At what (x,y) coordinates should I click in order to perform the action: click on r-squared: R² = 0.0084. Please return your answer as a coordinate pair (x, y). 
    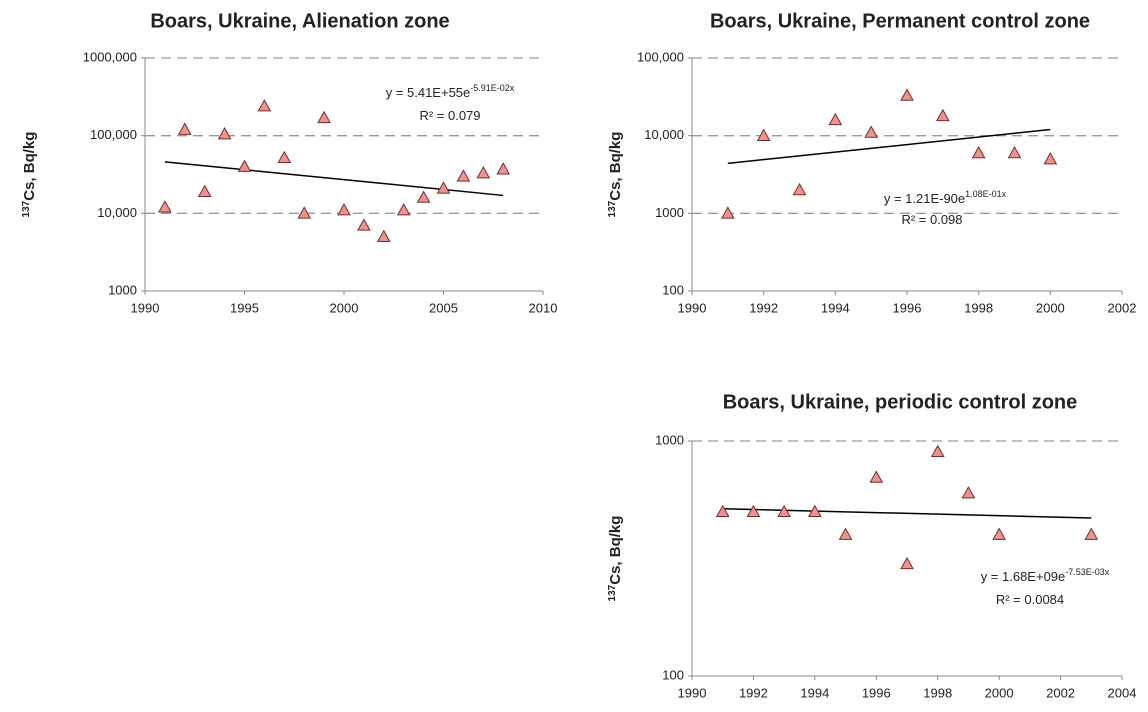
    Looking at the image, I should click on (1030, 599).